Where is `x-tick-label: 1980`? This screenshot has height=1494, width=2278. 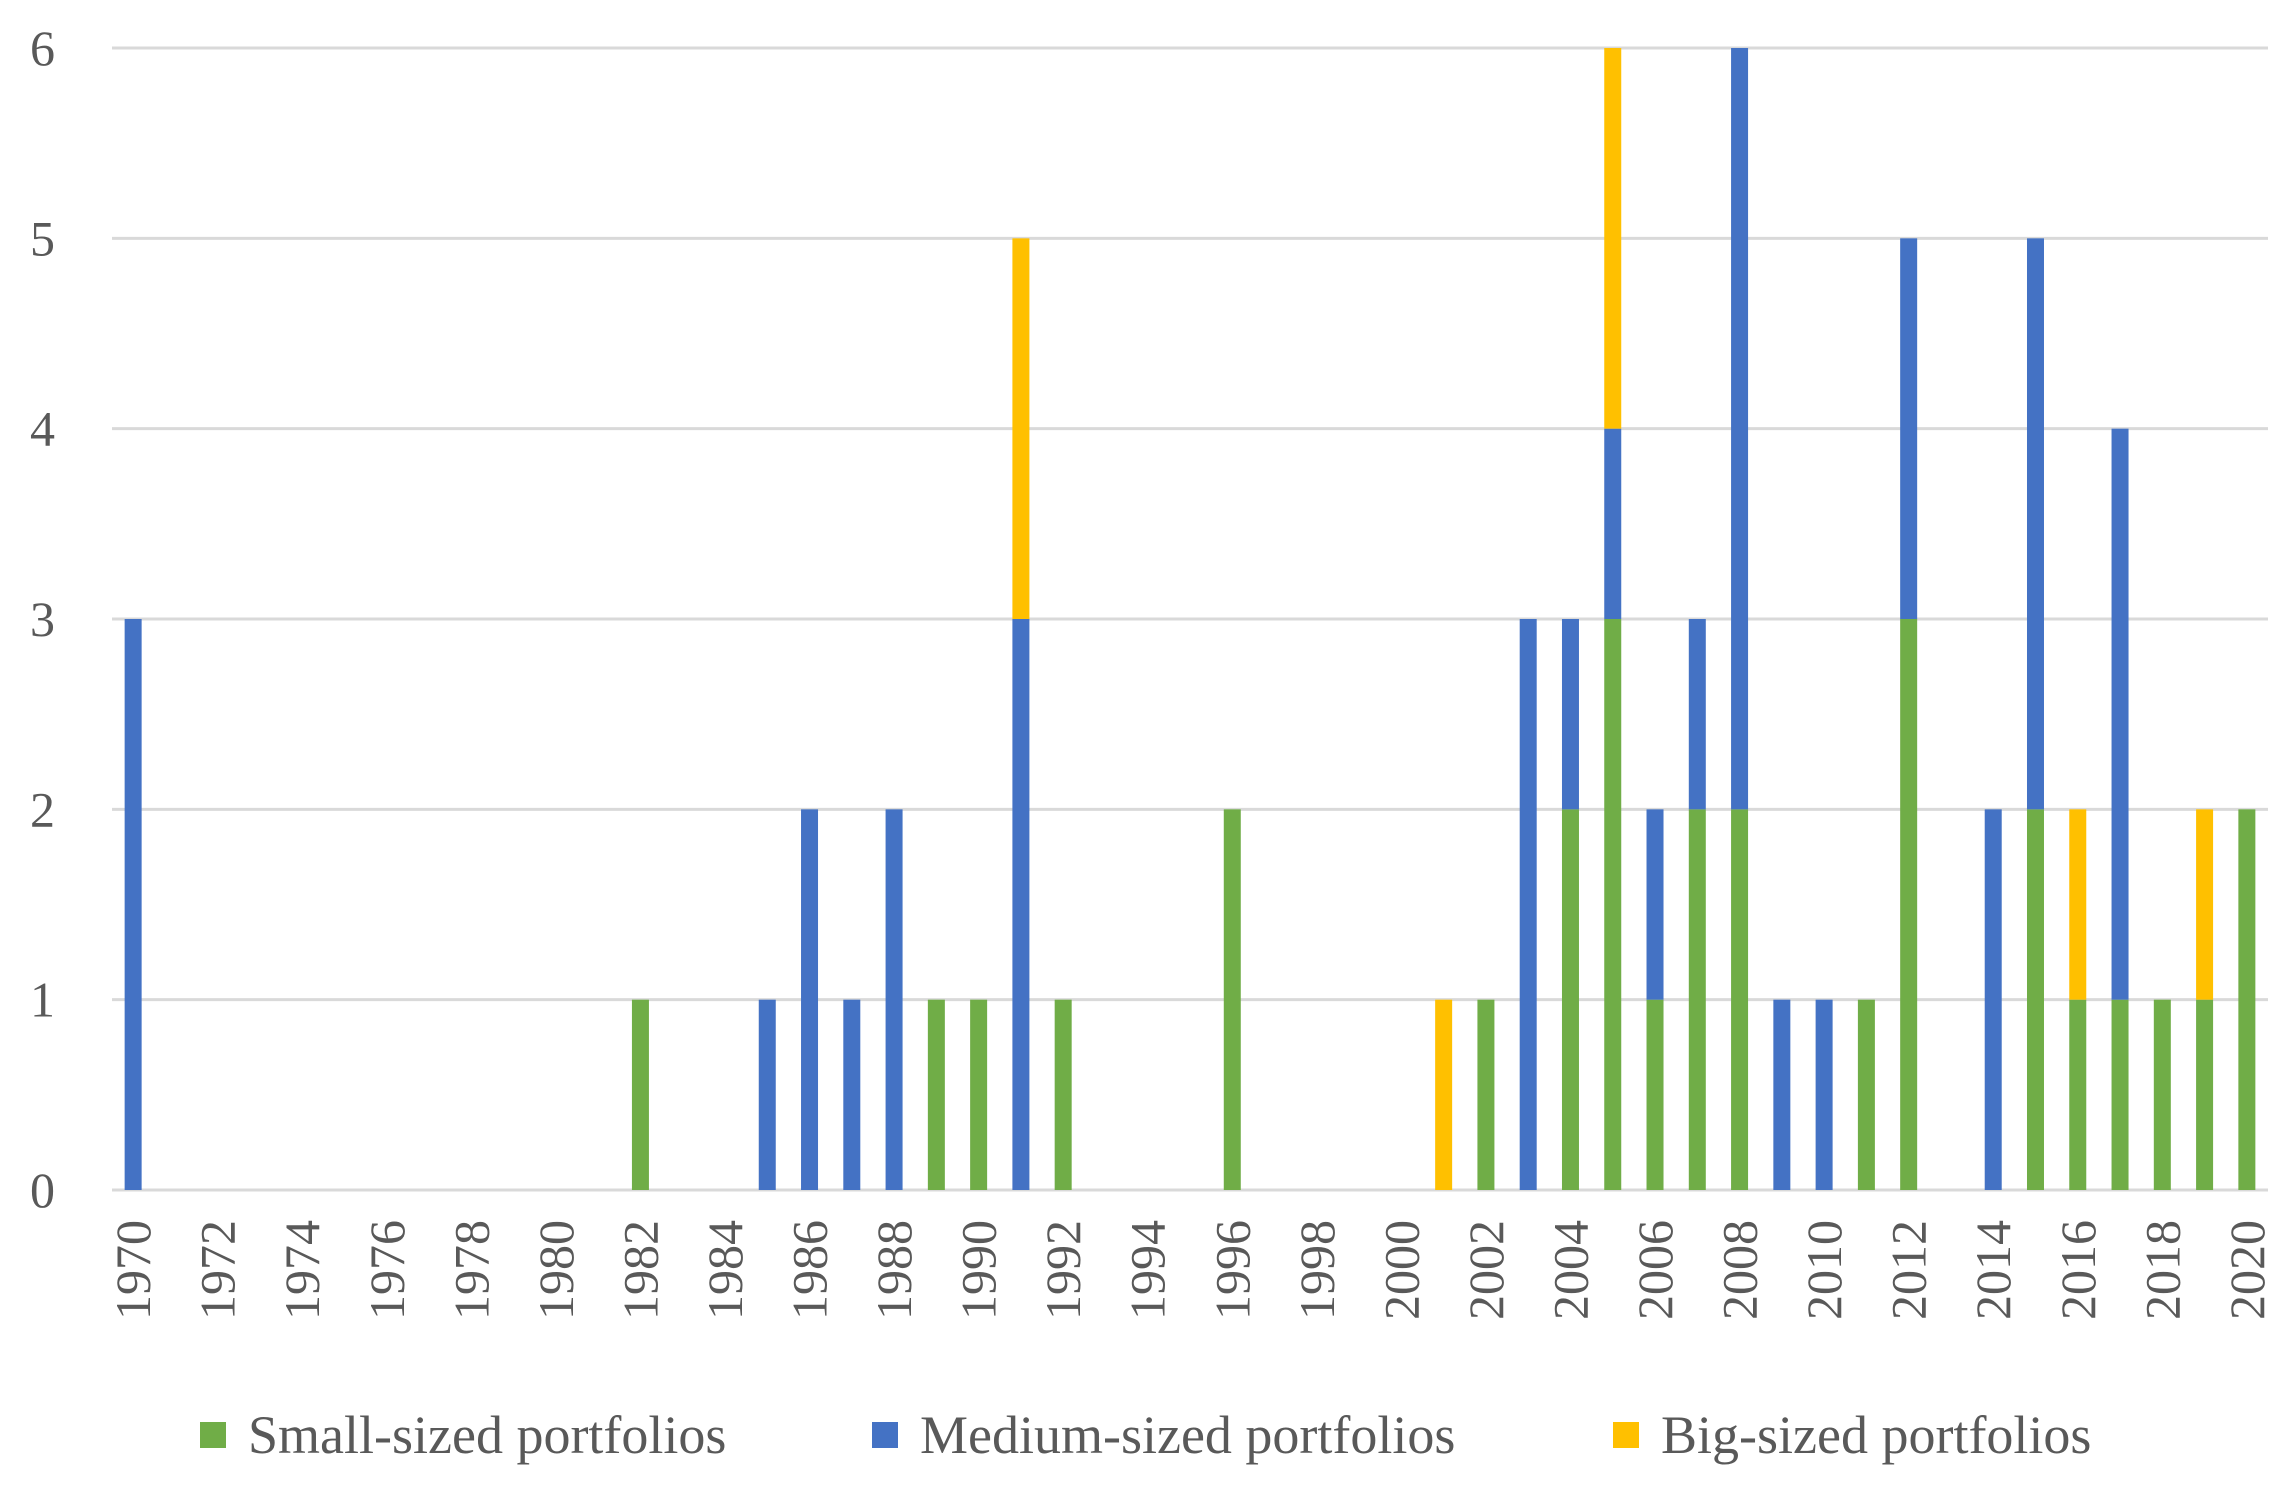 x-tick-label: 1980 is located at coordinates (556, 1270).